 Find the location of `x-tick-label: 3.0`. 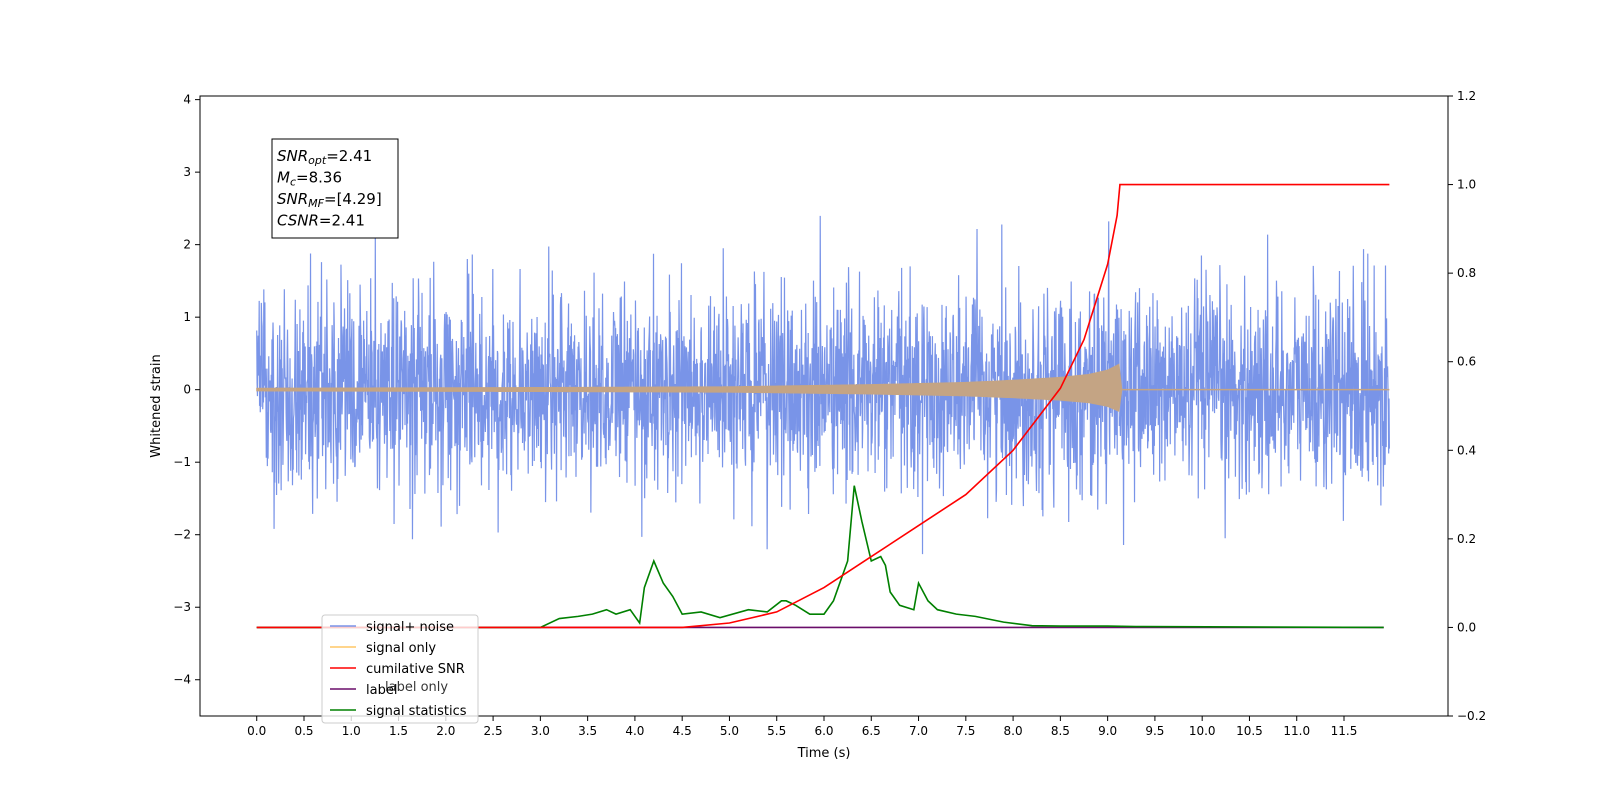

x-tick-label: 3.0 is located at coordinates (540, 731).